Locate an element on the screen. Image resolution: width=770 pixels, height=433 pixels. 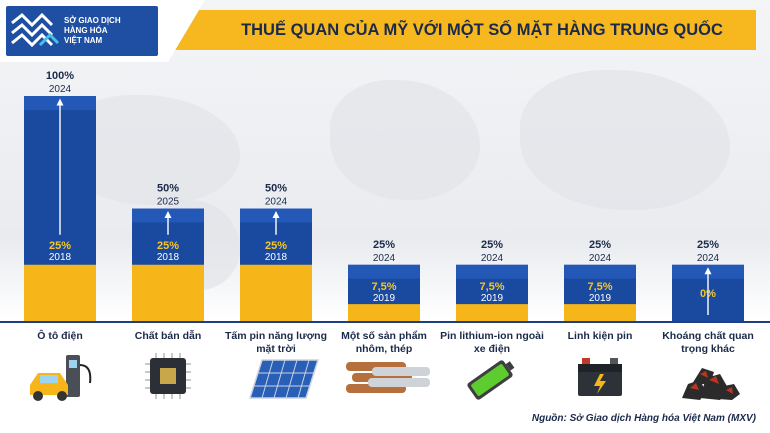
category-label: Chất bán dẫn is located at coordinates (168, 336).